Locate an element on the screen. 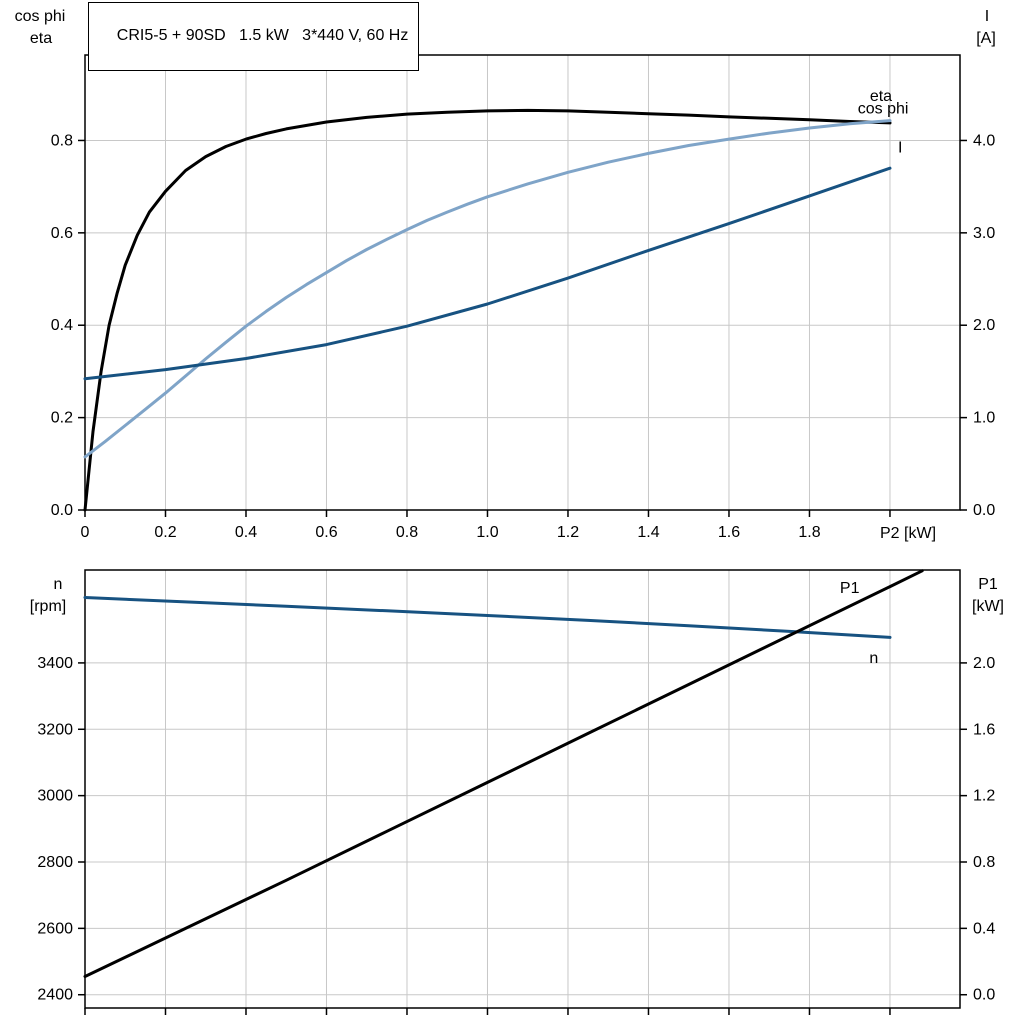 The height and width of the screenshot is (1024, 1024). x-tick-label: 0.4 is located at coordinates (246, 532).